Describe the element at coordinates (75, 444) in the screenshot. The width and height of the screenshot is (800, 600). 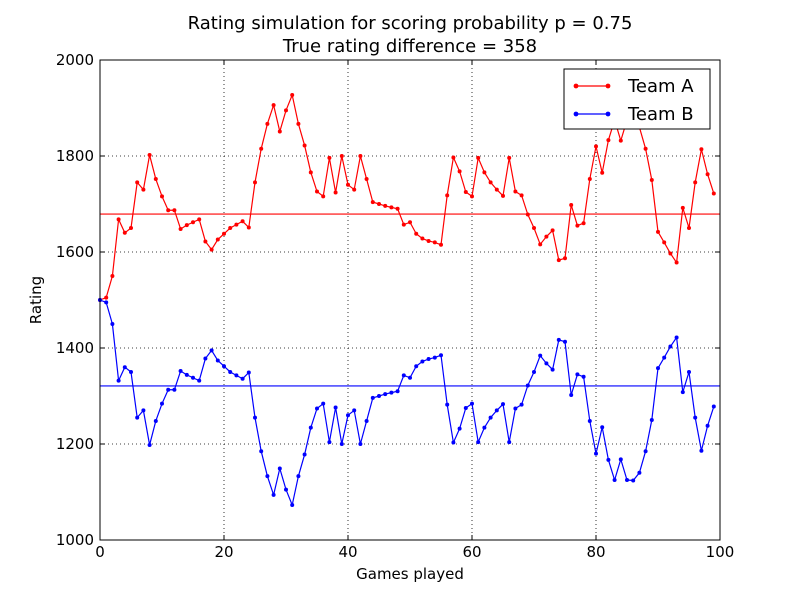
I see `y-tick-label: 1200` at that location.